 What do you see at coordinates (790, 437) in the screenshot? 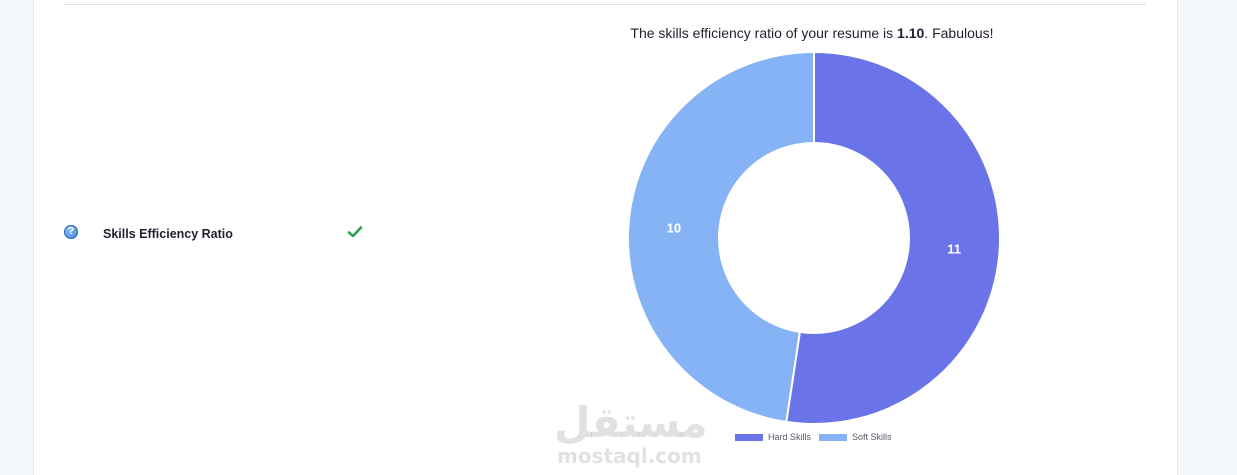
I see `legend-label: Hard Skills` at bounding box center [790, 437].